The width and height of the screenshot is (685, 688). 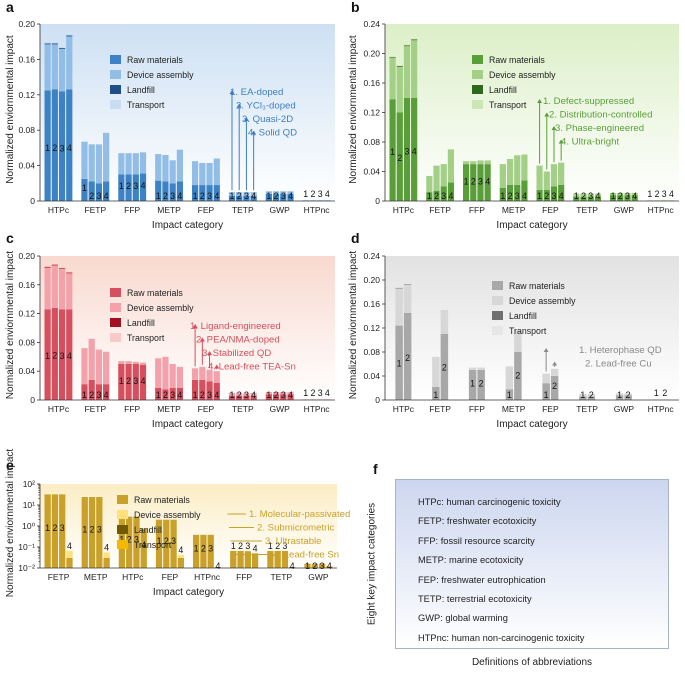 What do you see at coordinates (502, 176) in the screenshot?
I see `bar-metp-1-device-assembly` at bounding box center [502, 176].